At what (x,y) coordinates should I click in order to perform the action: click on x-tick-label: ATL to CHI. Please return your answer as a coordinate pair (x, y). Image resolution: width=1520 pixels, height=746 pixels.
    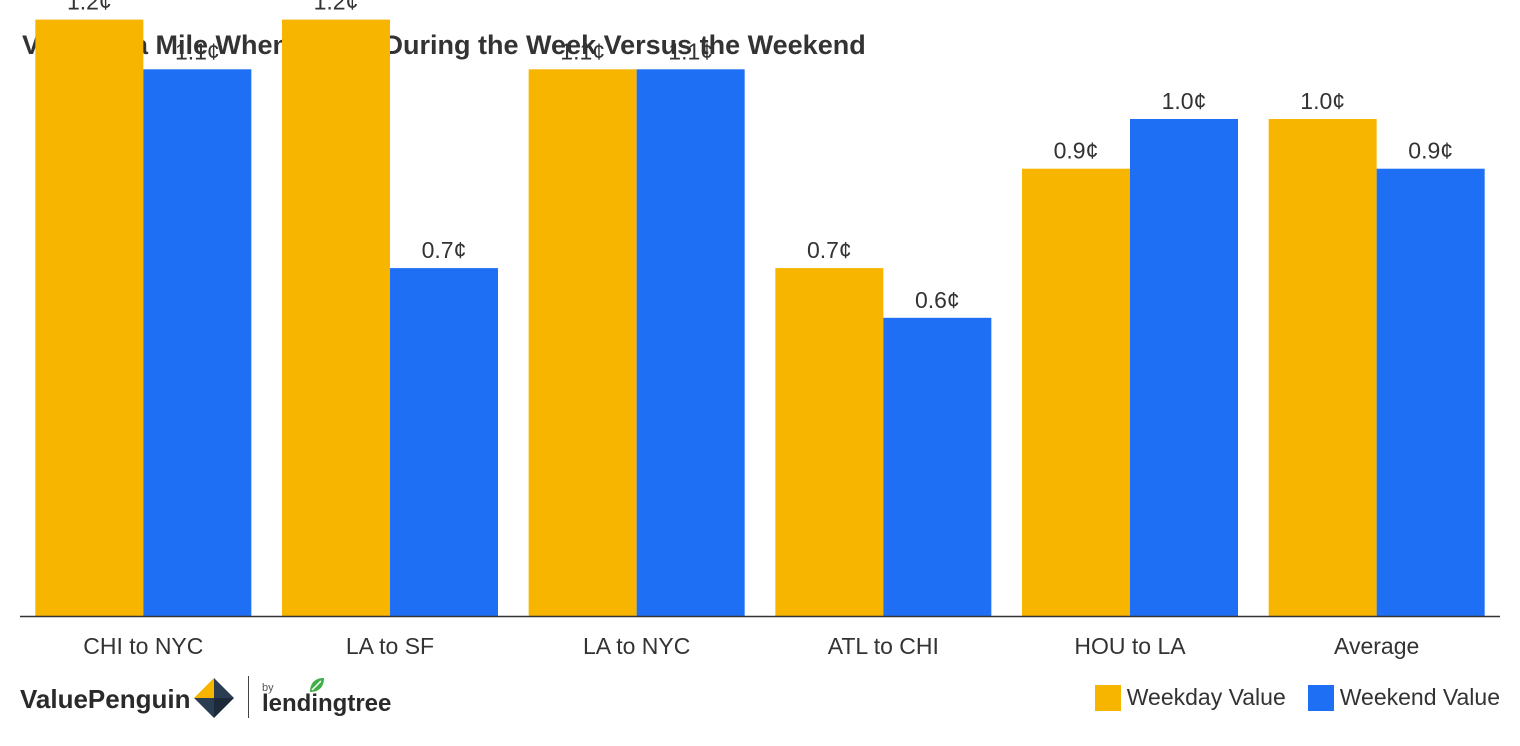
    Looking at the image, I should click on (883, 646).